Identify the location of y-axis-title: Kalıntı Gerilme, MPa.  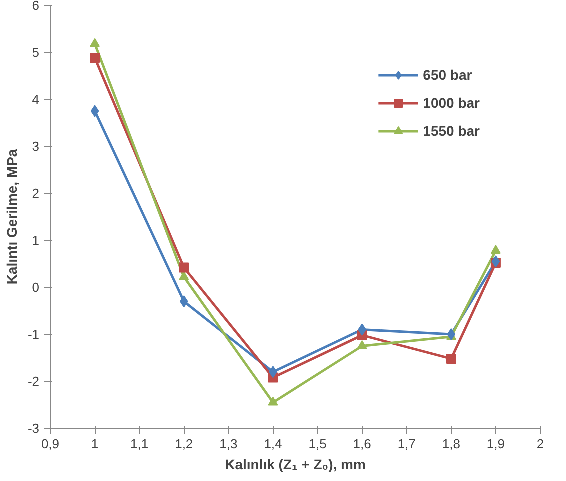
(12, 217).